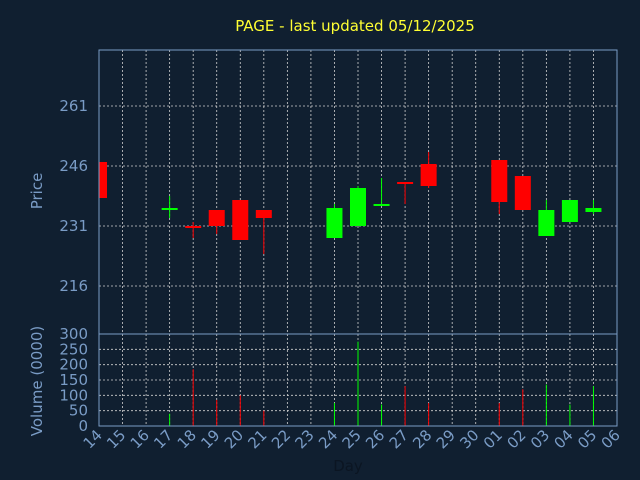 This screenshot has height=480, width=640. I want to click on volume-tick-label: 0, so click(83, 426).